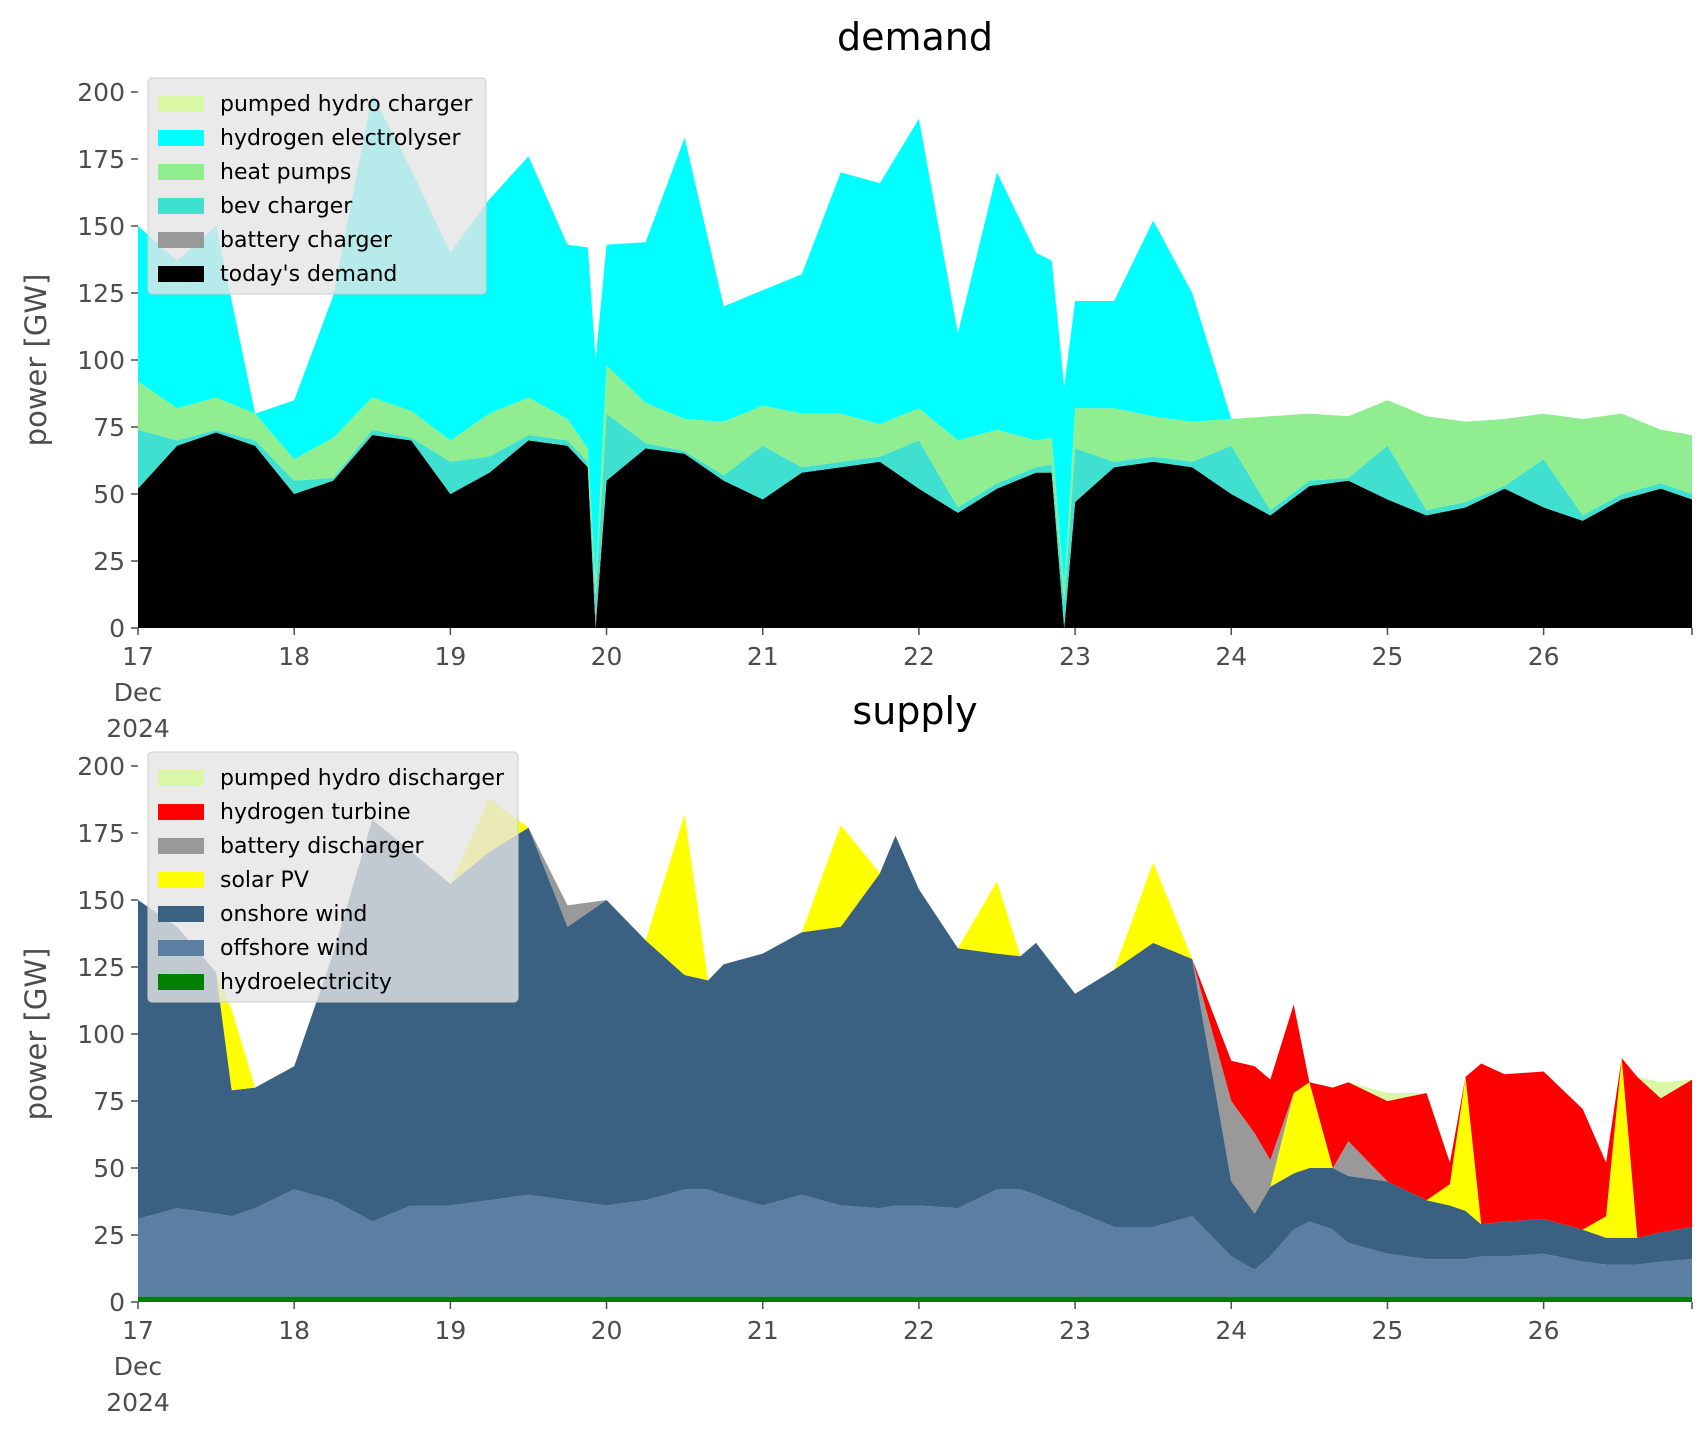 The image size is (1706, 1431). Describe the element at coordinates (36, 360) in the screenshot. I see `demand-y-axis-label: power [GW]` at that location.